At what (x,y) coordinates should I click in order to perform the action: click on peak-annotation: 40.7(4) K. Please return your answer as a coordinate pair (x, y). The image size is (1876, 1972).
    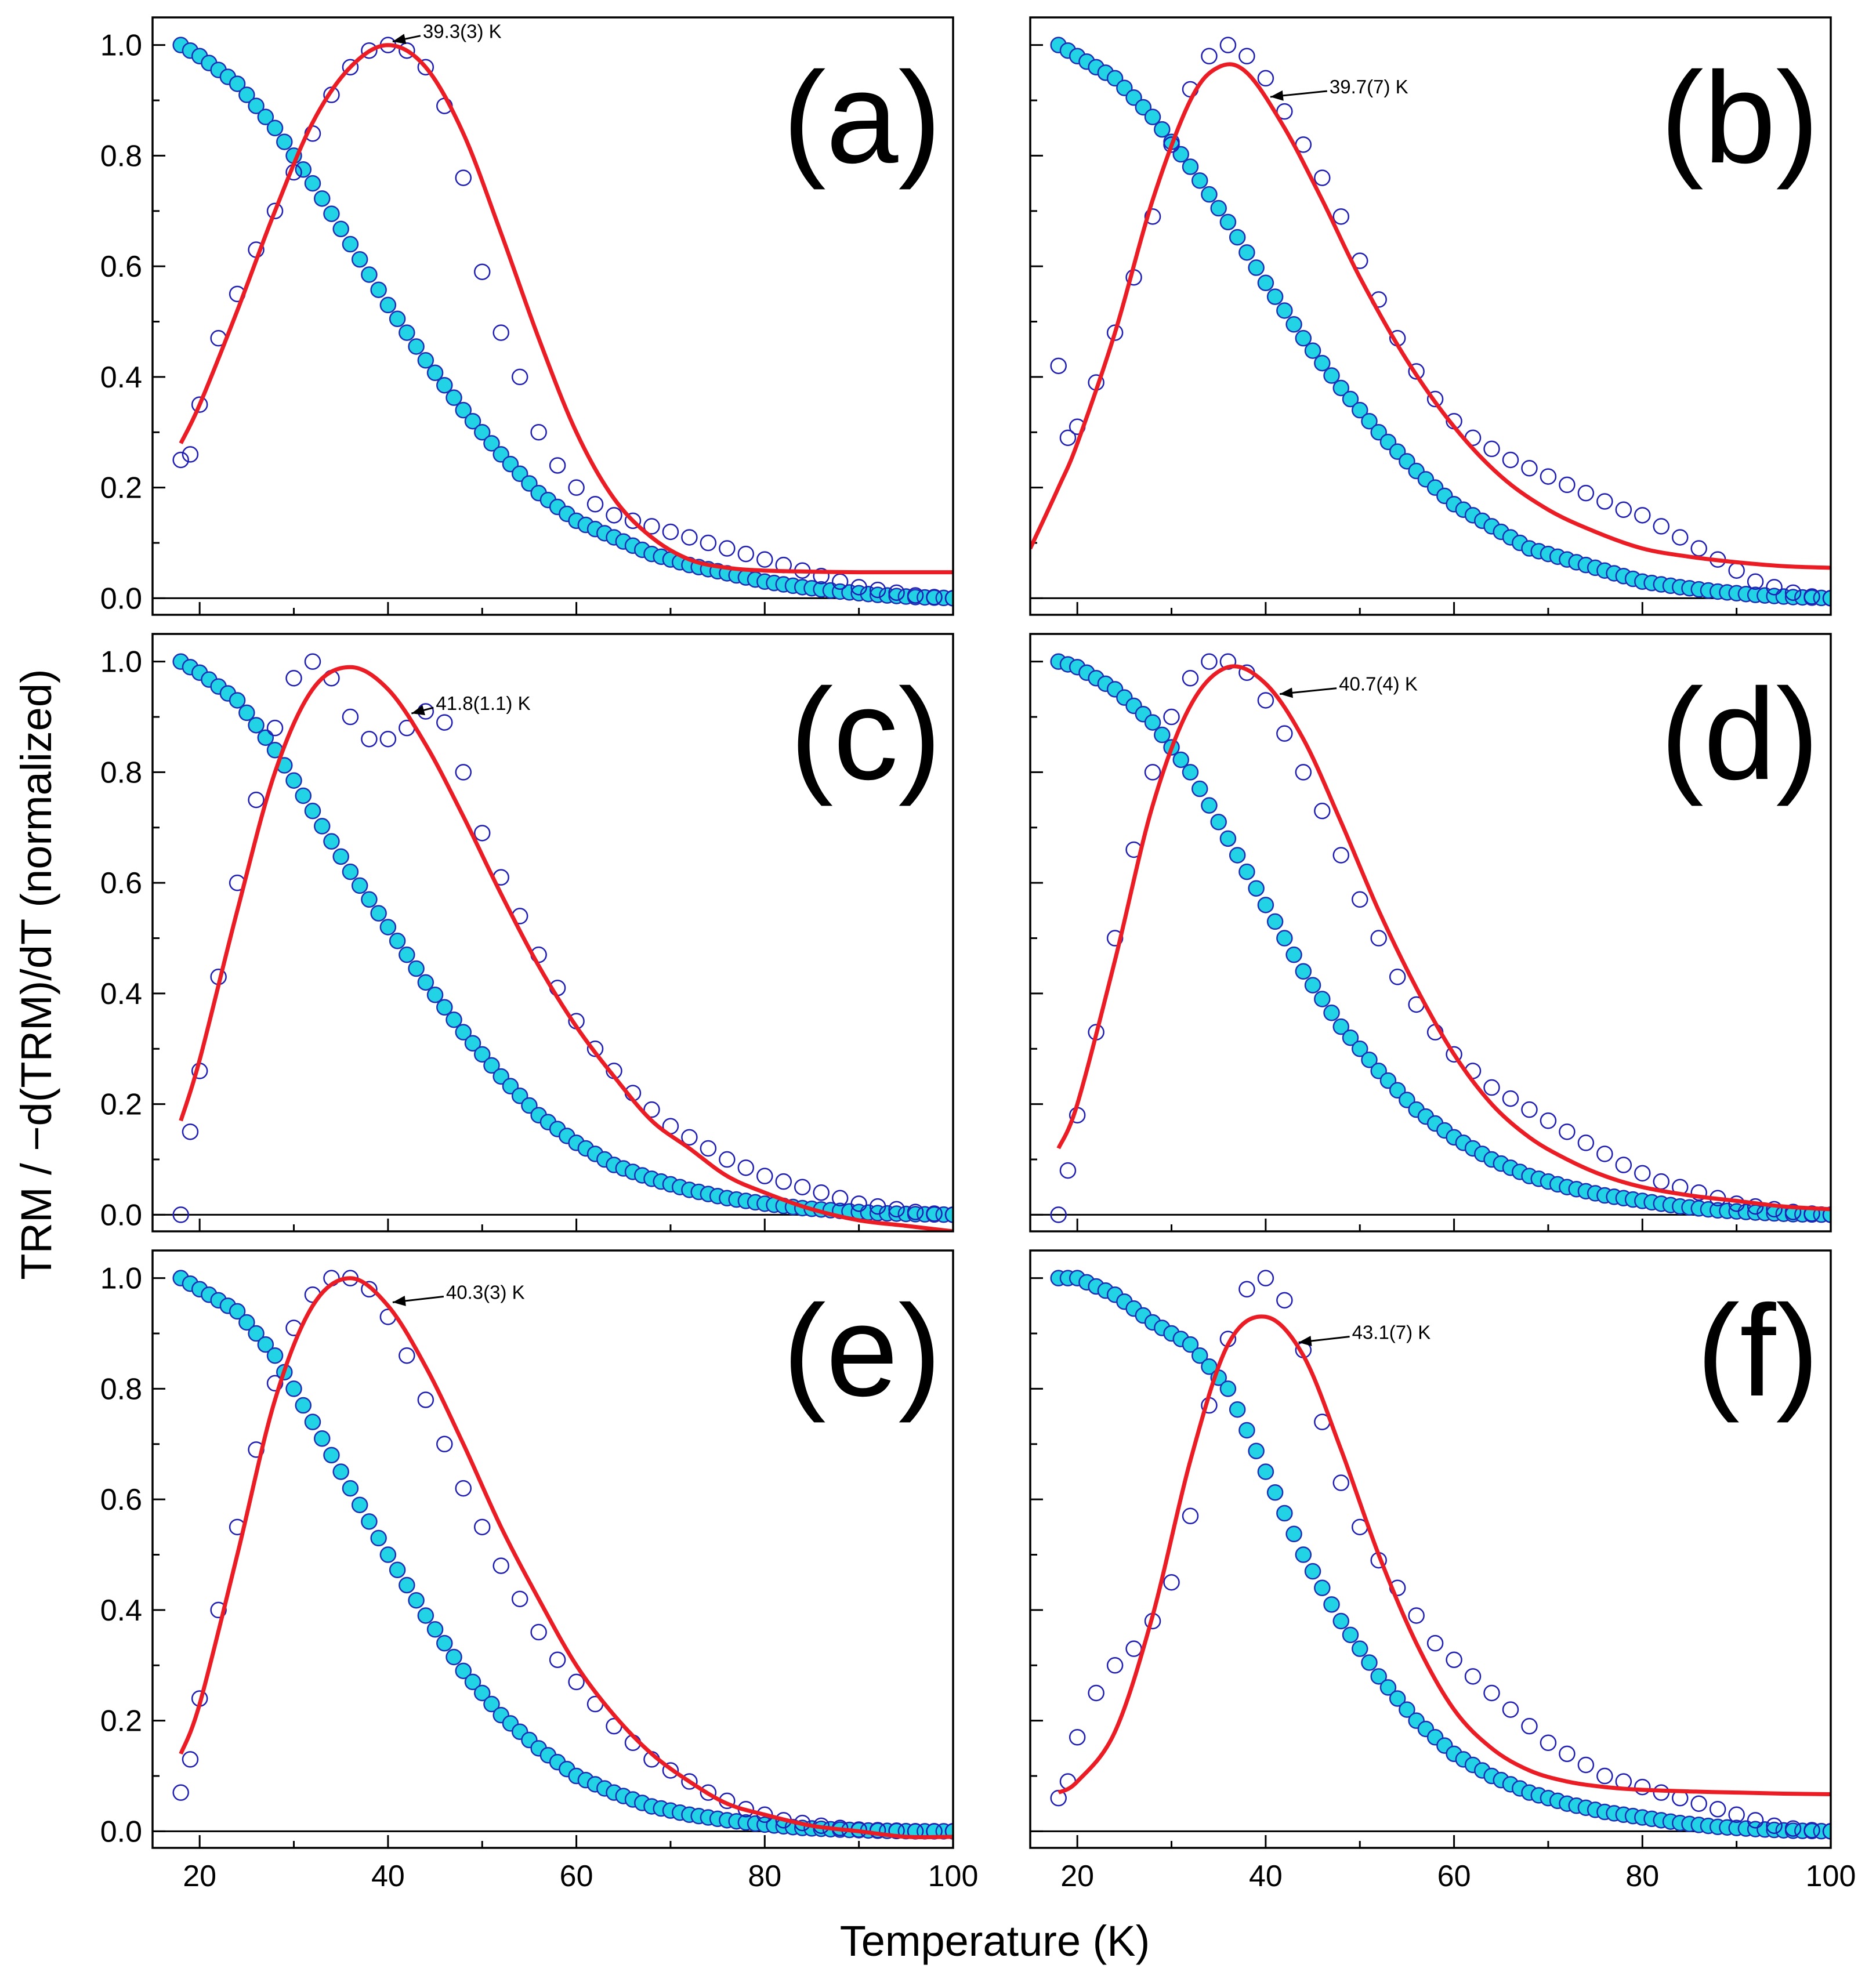
    Looking at the image, I should click on (1378, 684).